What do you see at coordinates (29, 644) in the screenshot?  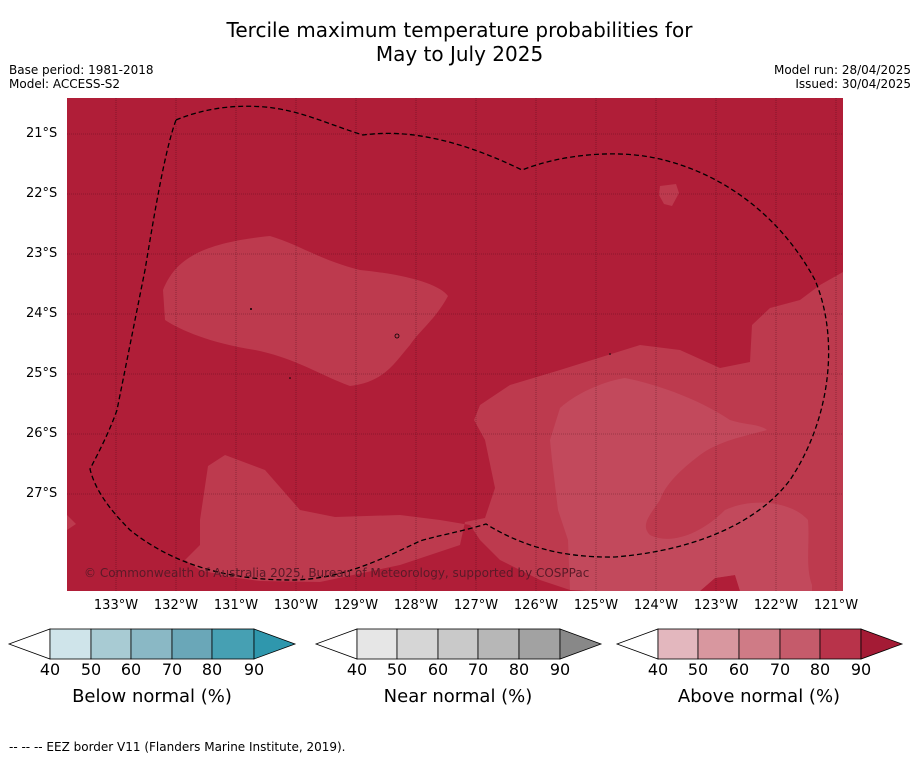 I see `legend-below-arrow-left` at bounding box center [29, 644].